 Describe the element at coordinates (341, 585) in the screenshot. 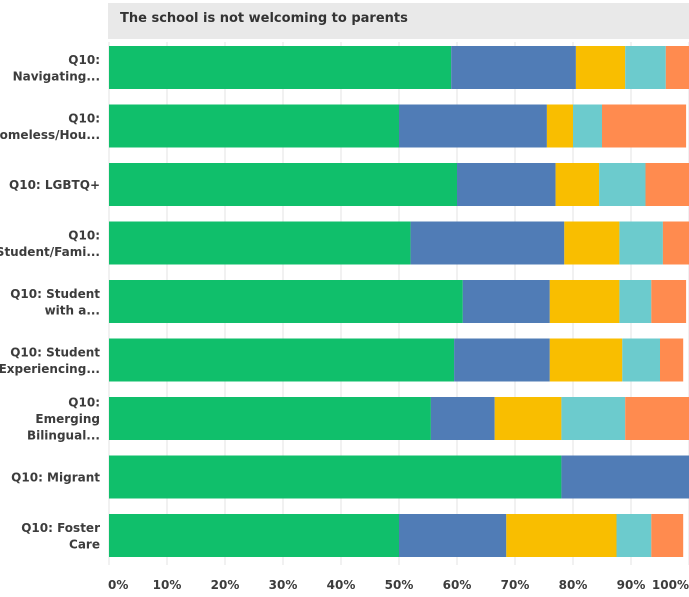

I see `x-tick-label: 40%` at that location.